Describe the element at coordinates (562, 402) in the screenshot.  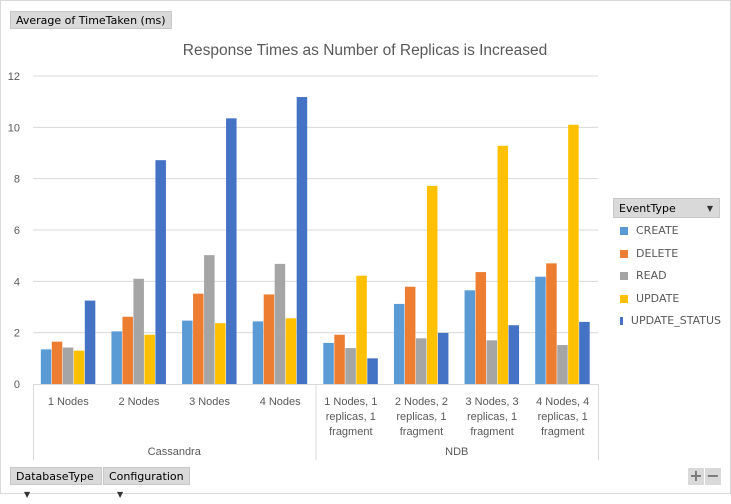
I see `x-tick-label: 4 Nodes, 4` at that location.